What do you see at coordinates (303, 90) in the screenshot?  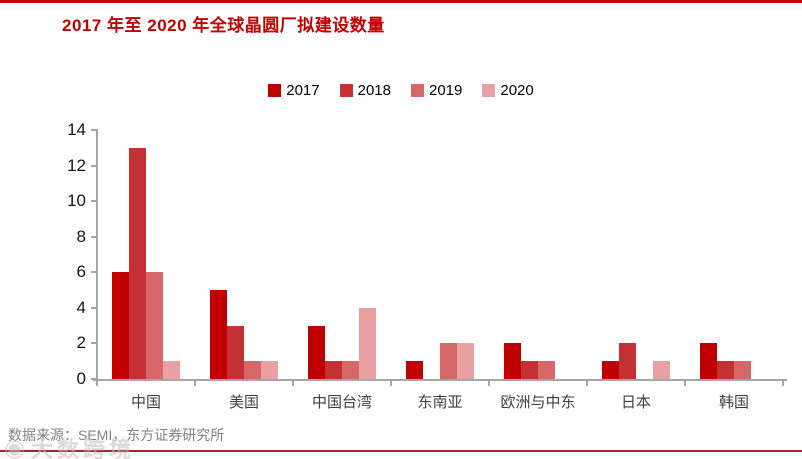 I see `legend-label: 2017` at bounding box center [303, 90].